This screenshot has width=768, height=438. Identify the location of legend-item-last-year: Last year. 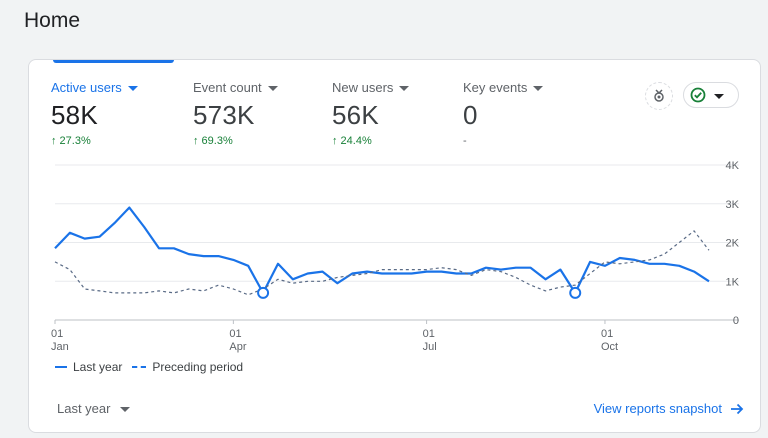
(88, 367).